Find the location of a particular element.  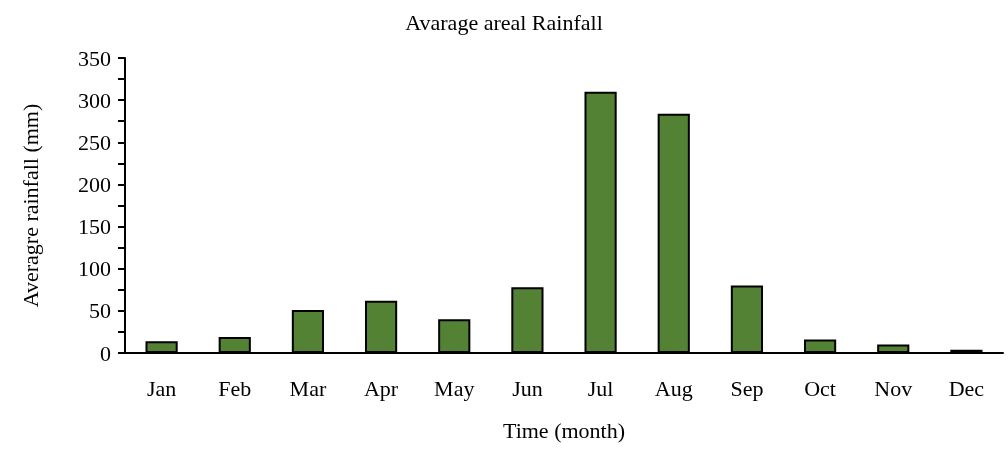

y-tick-label: 100 is located at coordinates (94, 269).